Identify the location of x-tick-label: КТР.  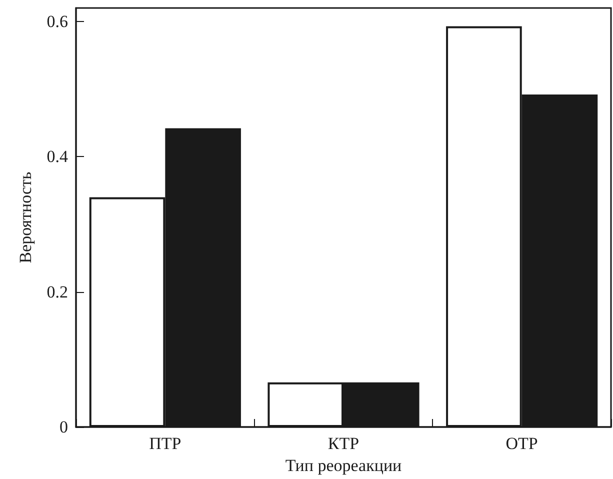
(344, 443).